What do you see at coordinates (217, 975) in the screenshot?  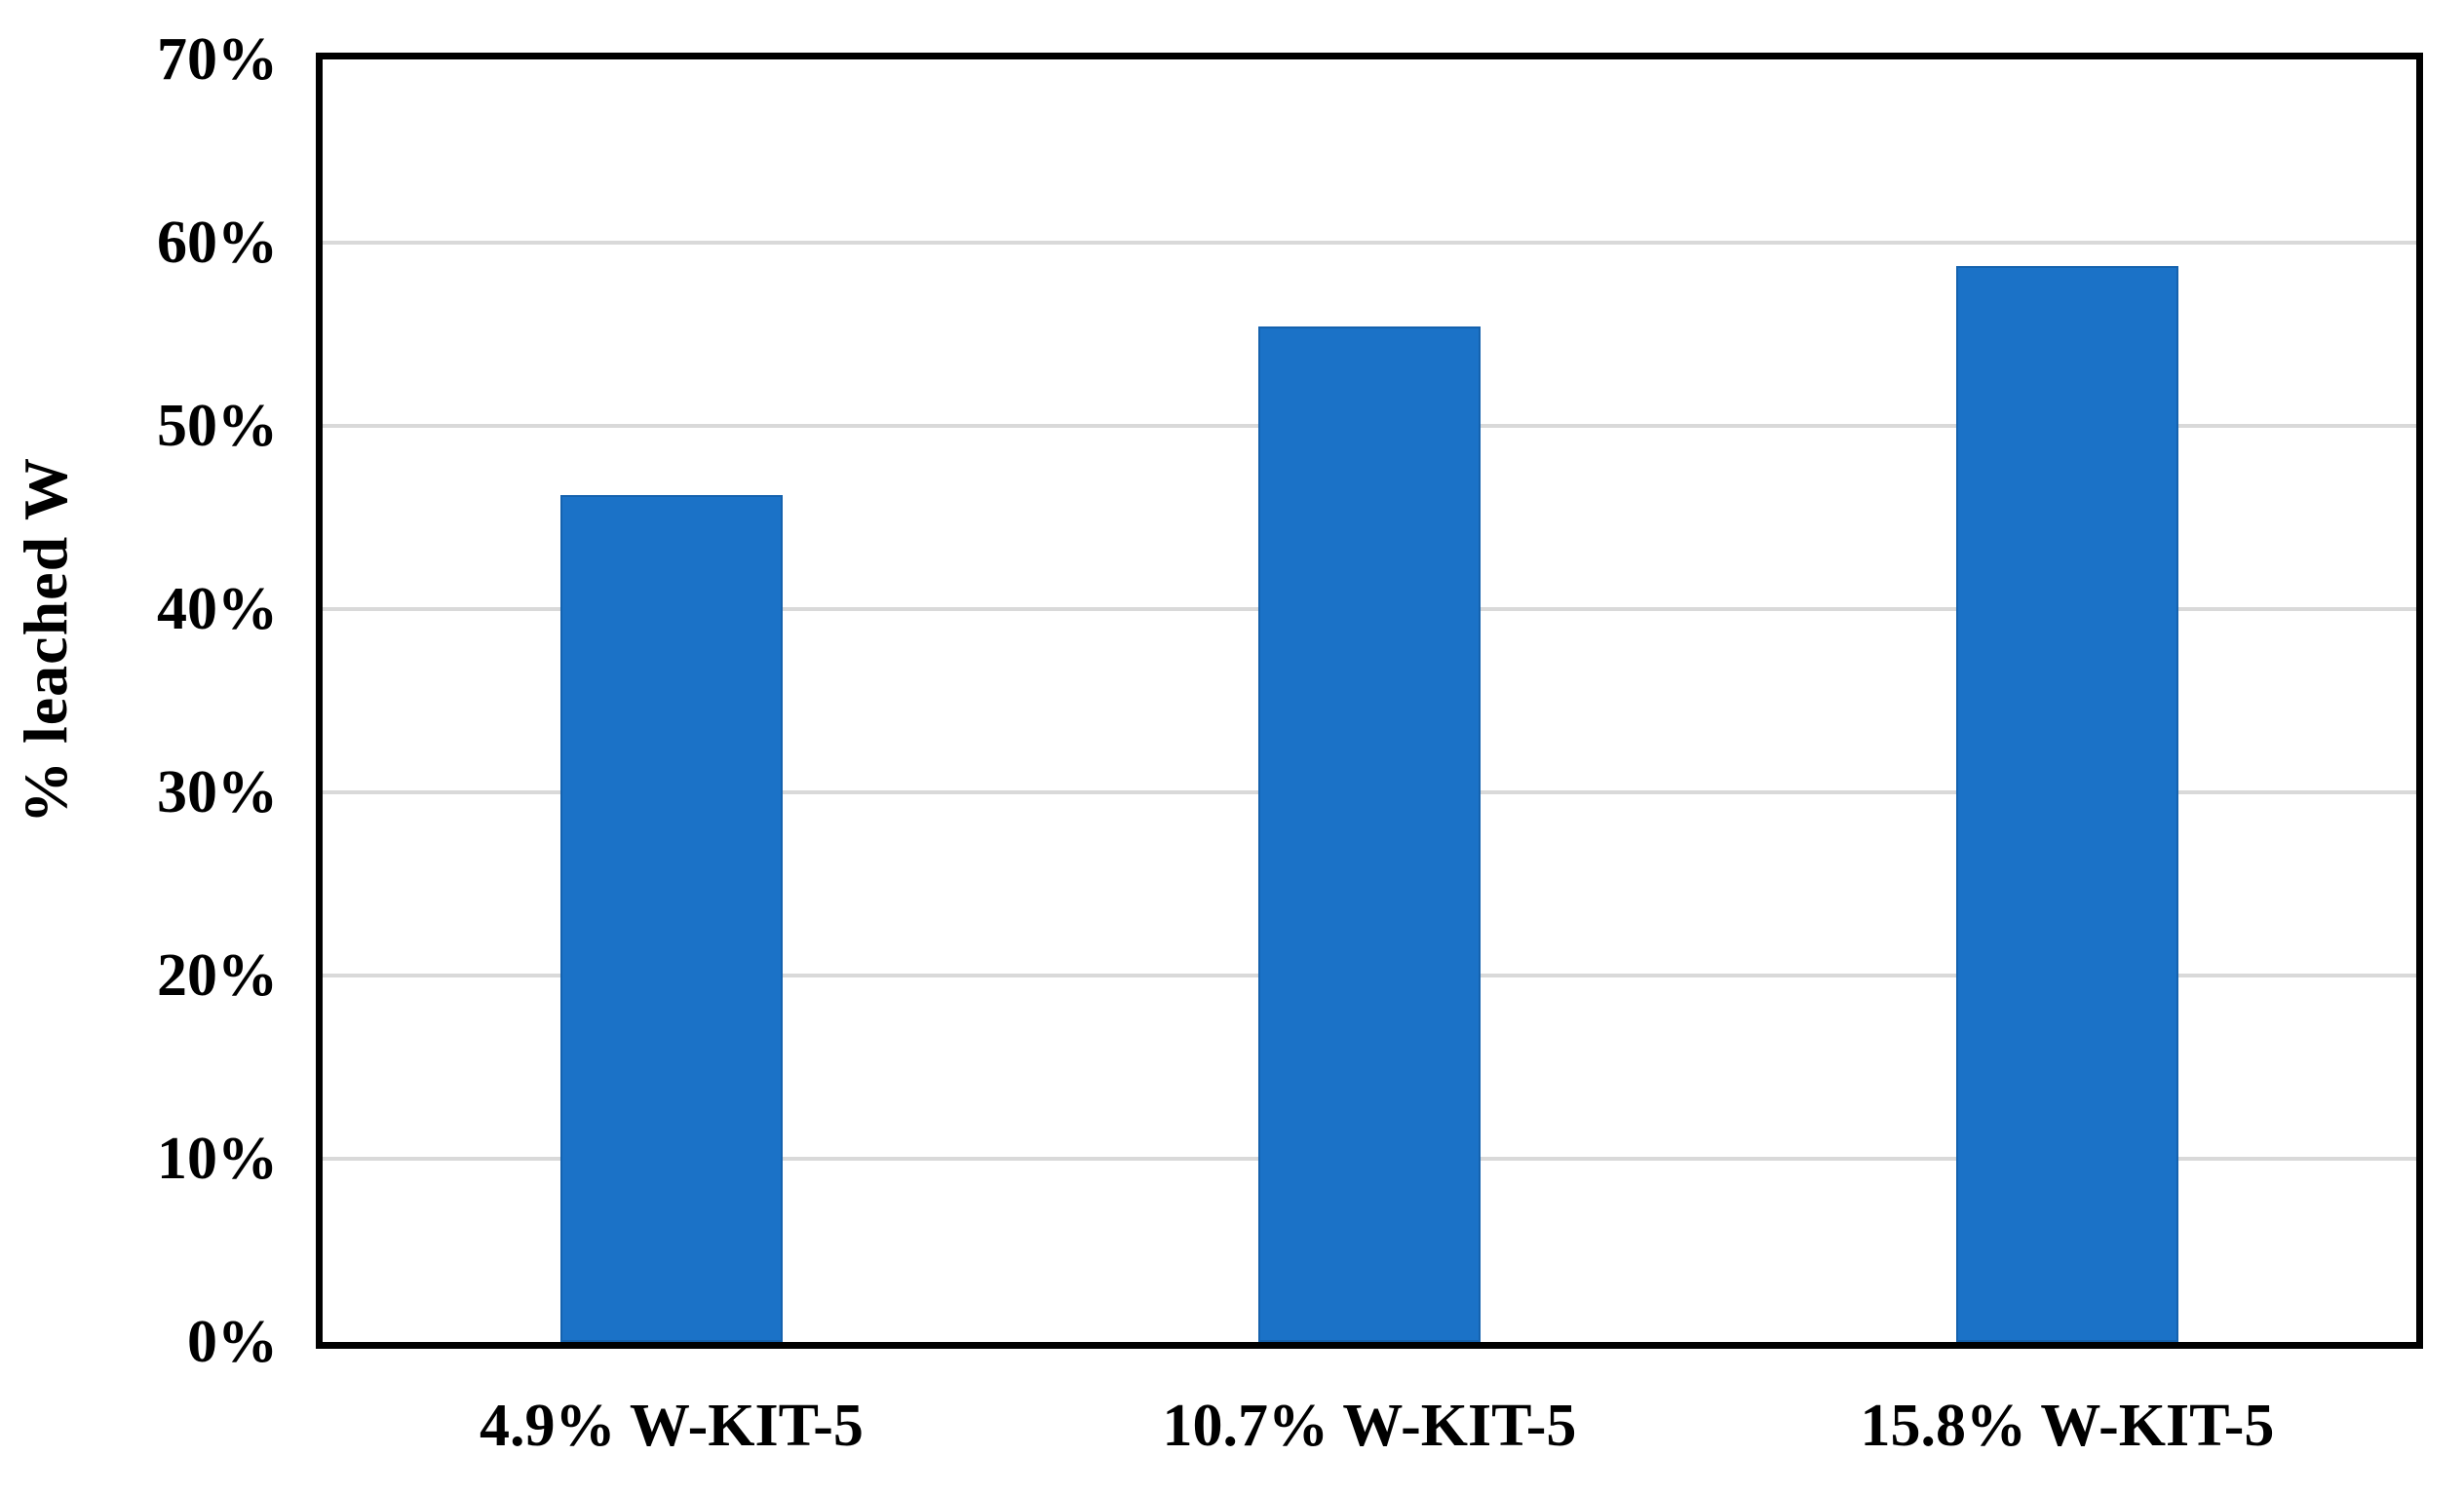 I see `y-tick-label-20%: 20%` at bounding box center [217, 975].